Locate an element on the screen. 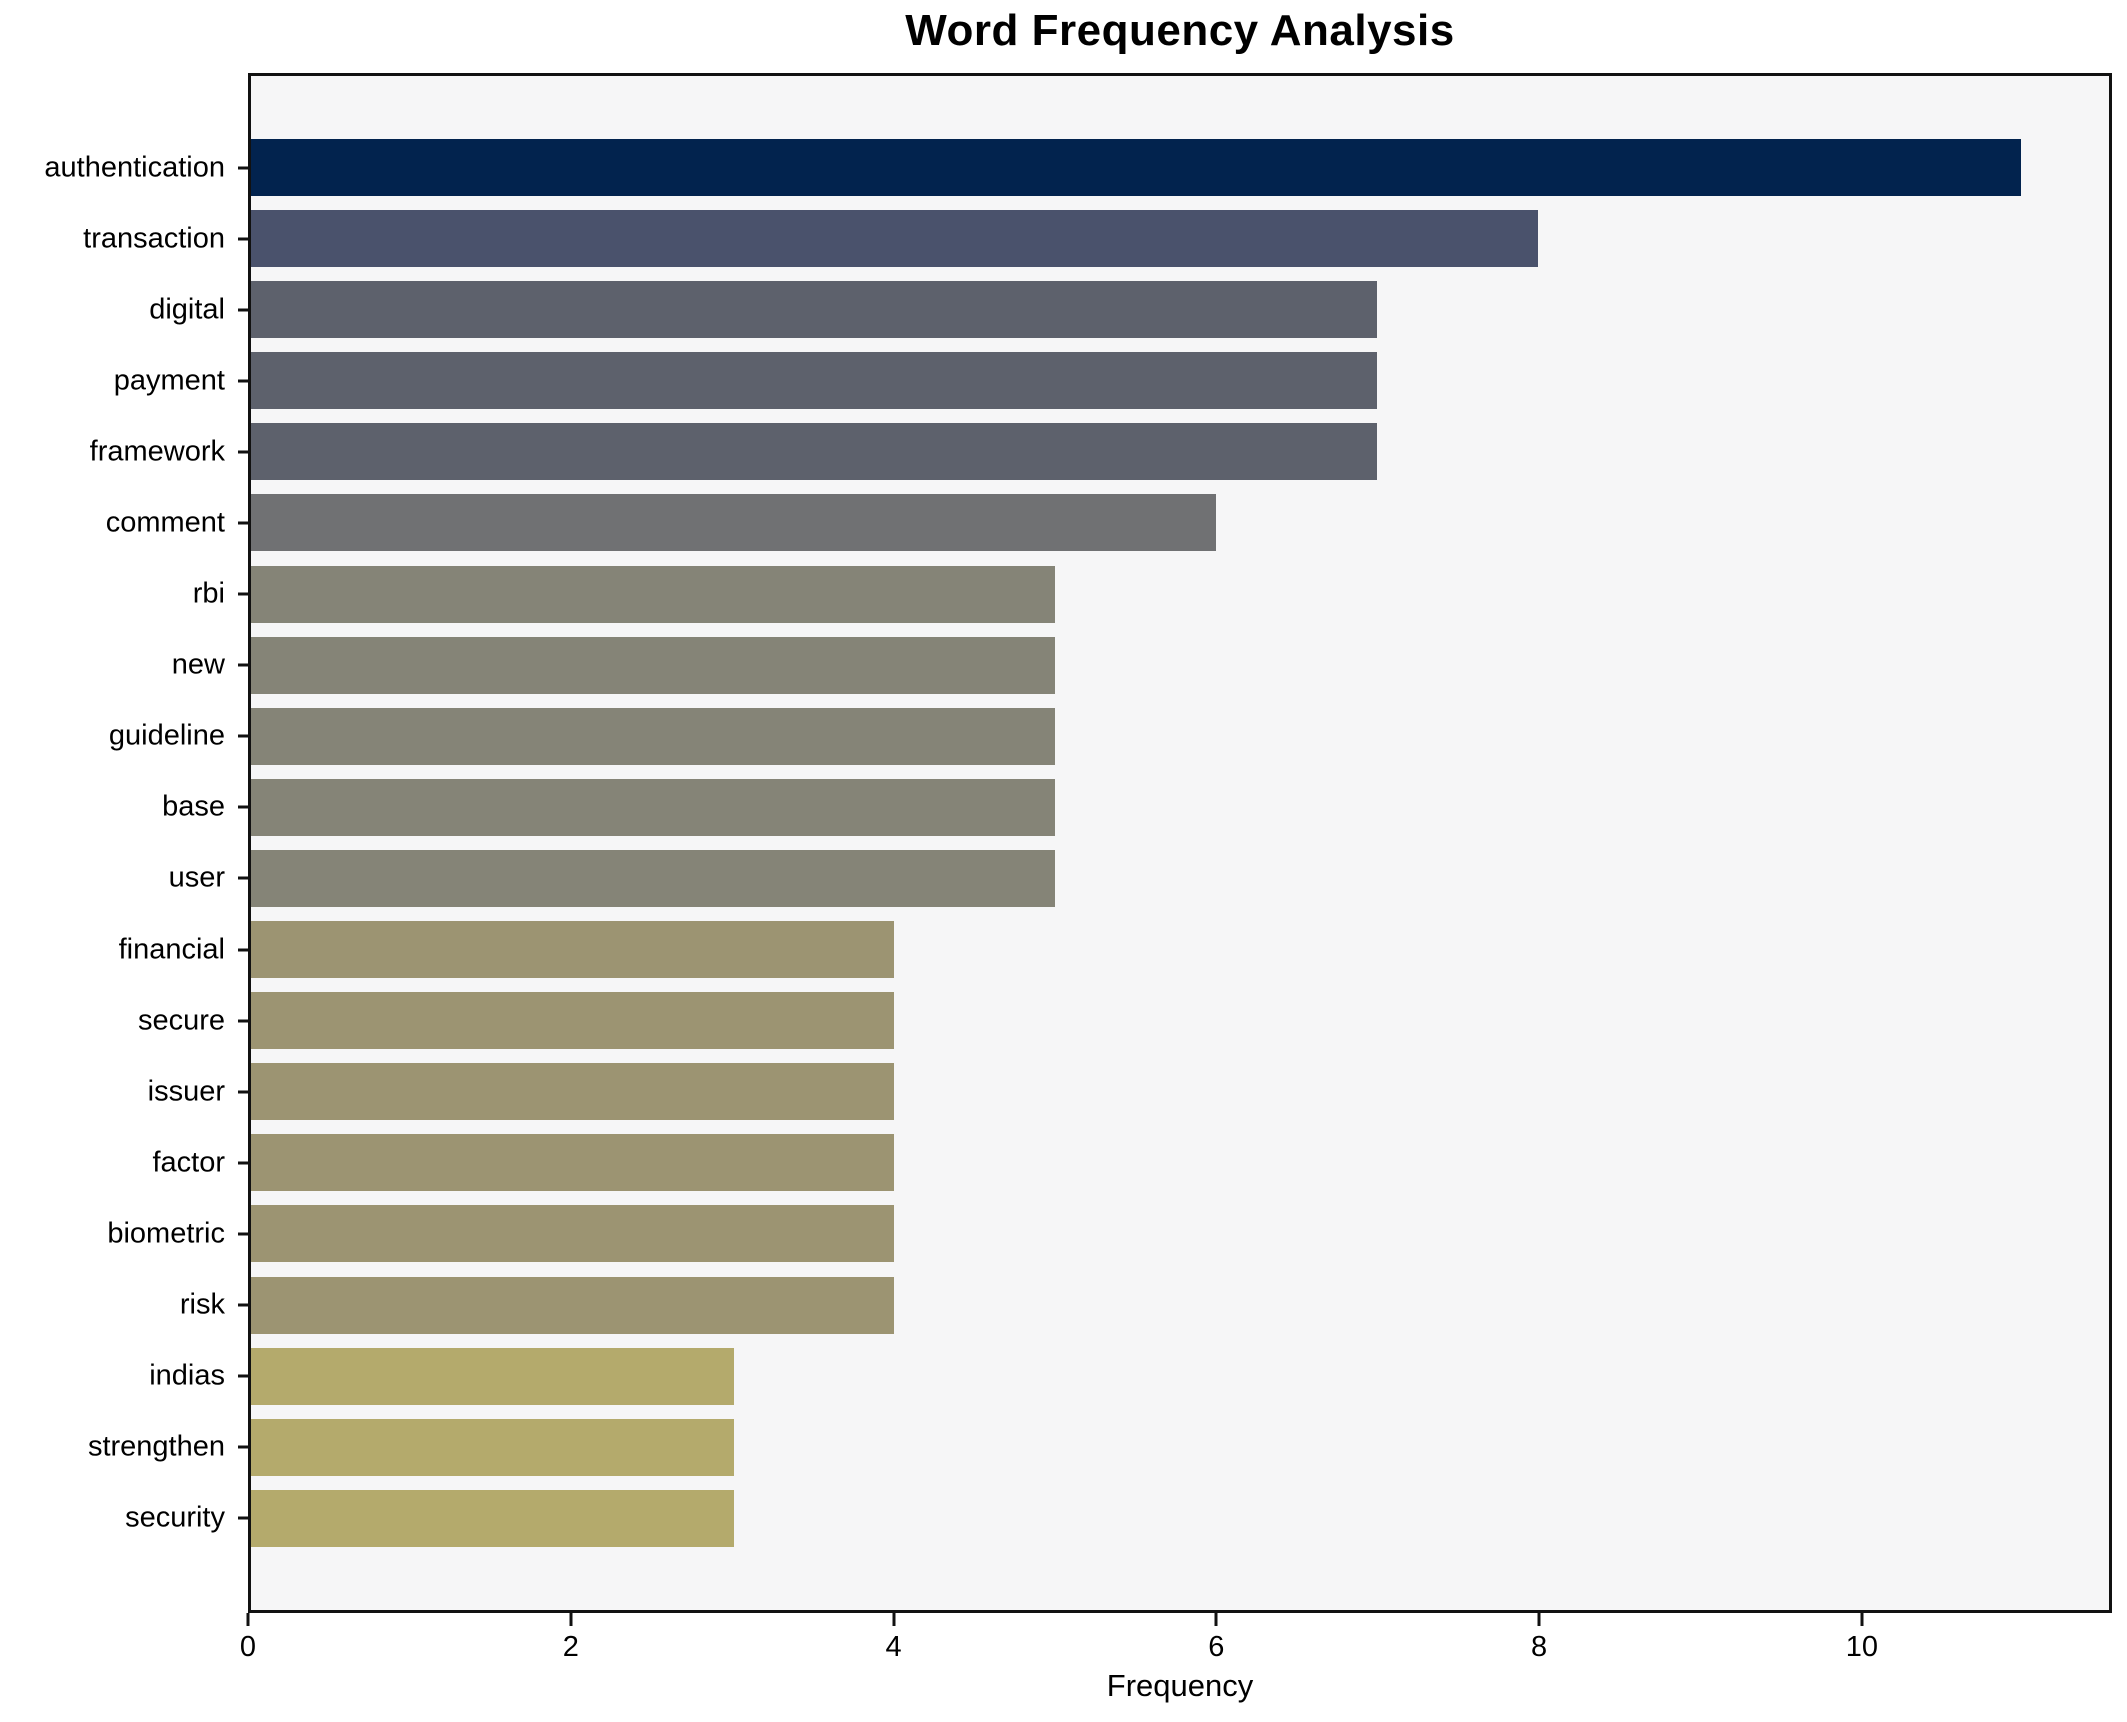 The image size is (2127, 1722). y-axis-label: digital is located at coordinates (187, 309).